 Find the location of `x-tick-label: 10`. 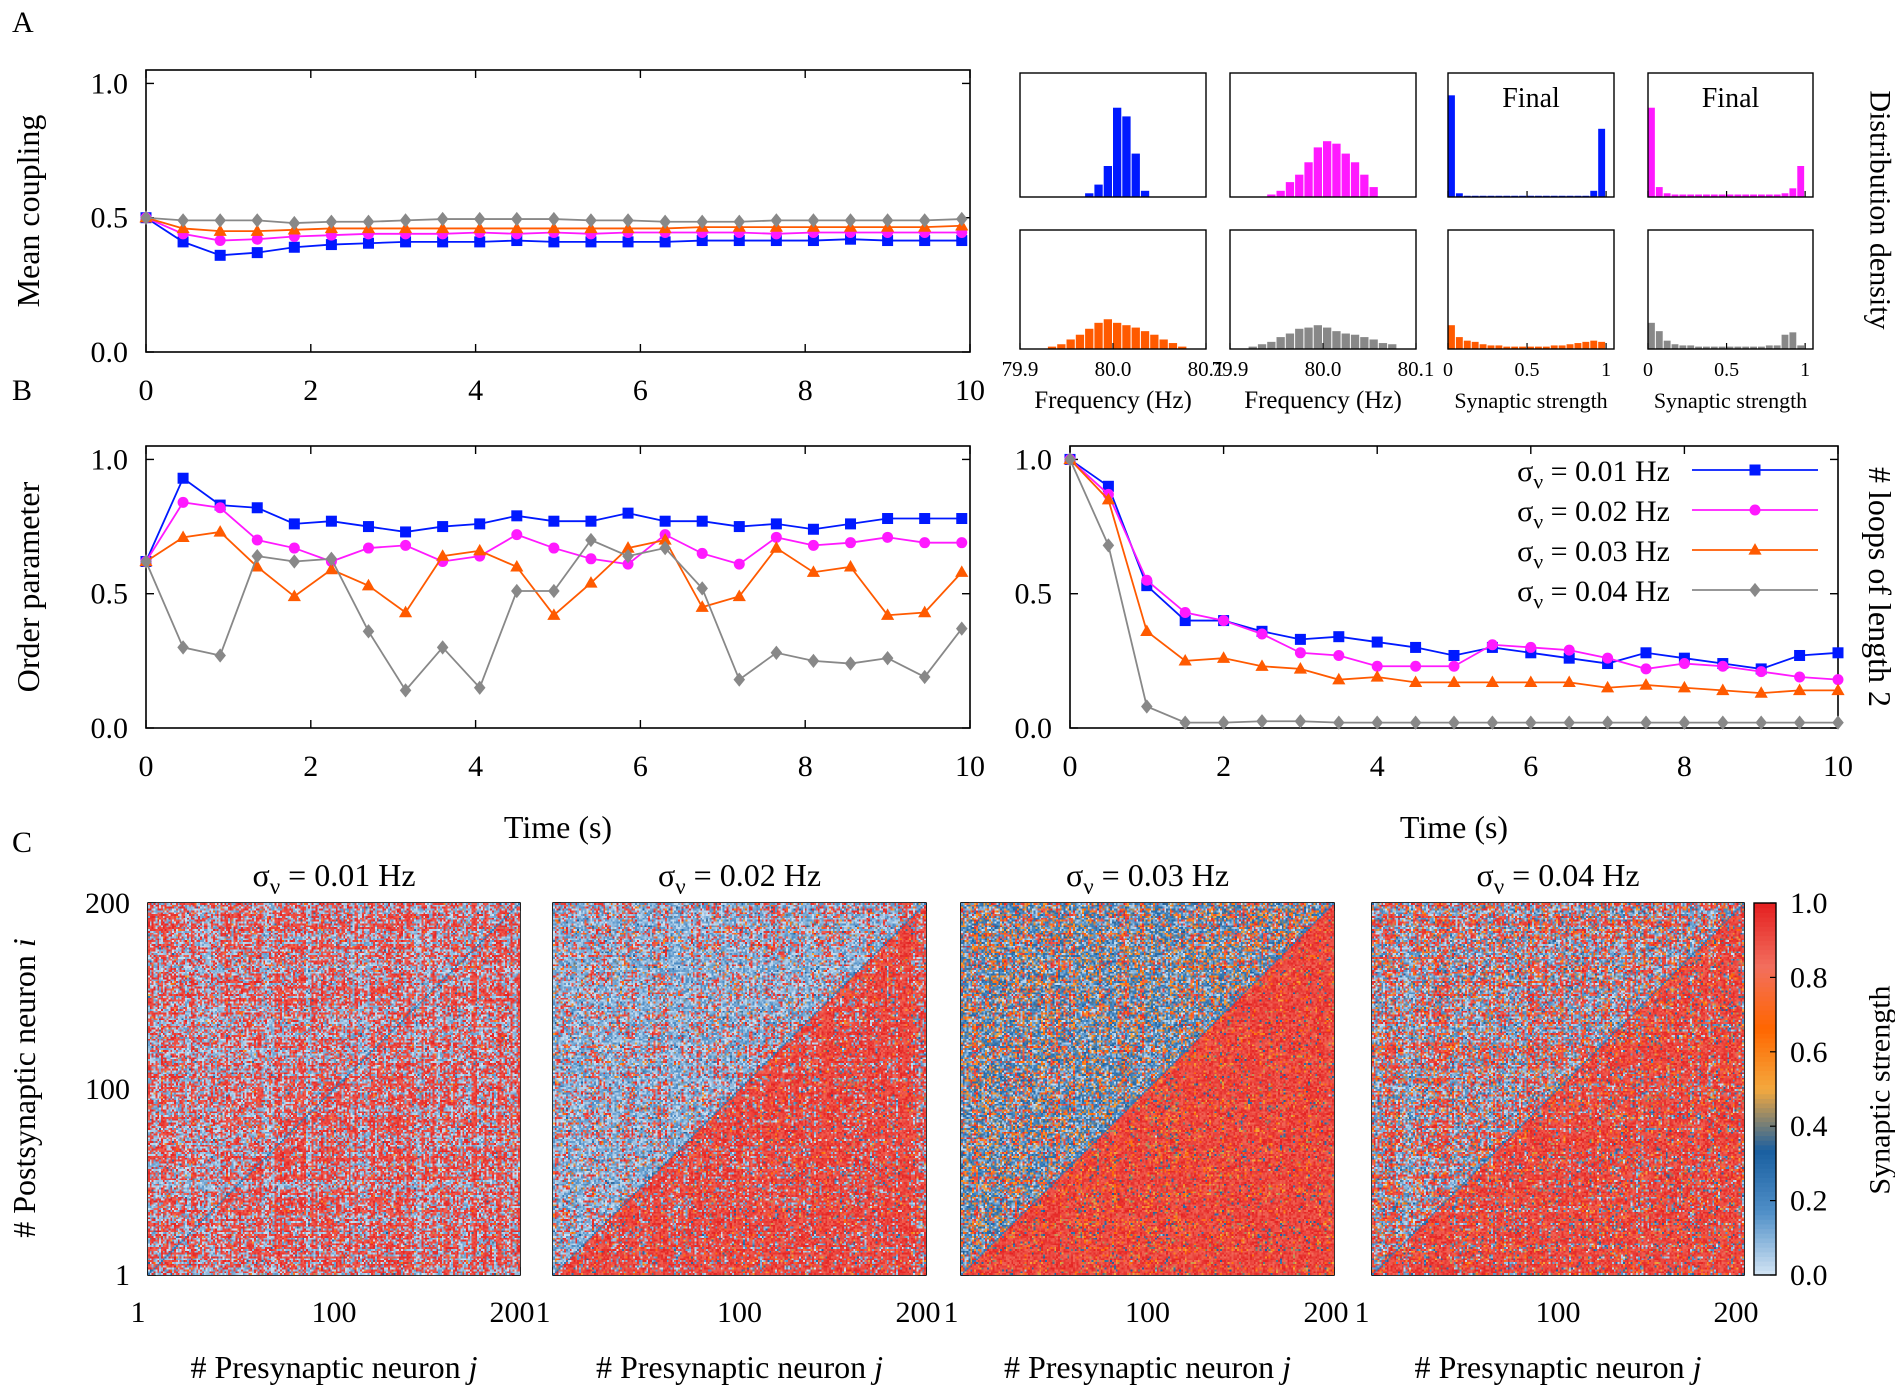

x-tick-label: 10 is located at coordinates (1838, 766).